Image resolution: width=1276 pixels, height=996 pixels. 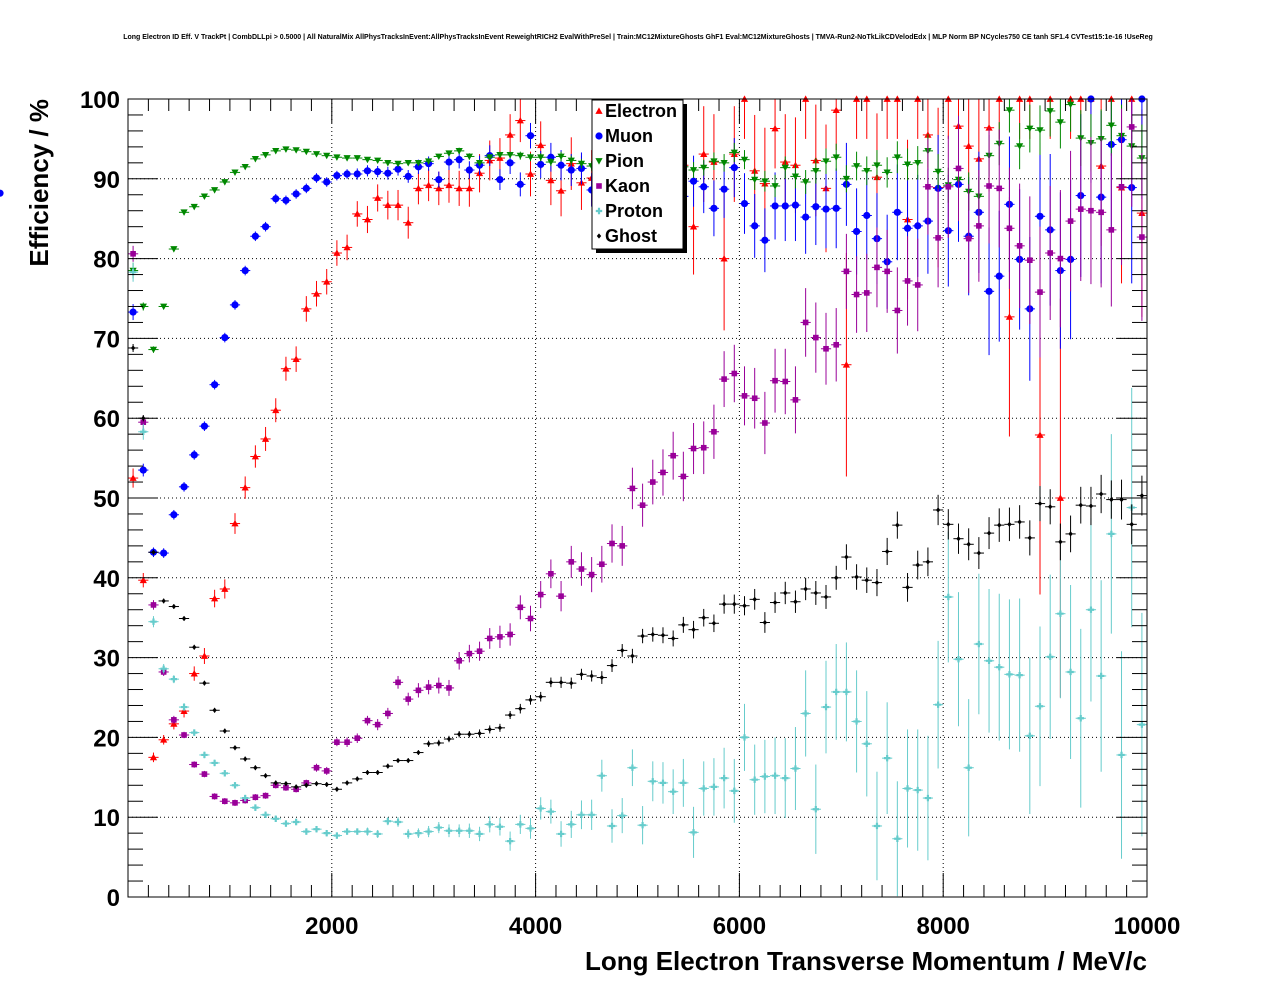 What do you see at coordinates (331, 926) in the screenshot?
I see `x-tick-label: 2000` at bounding box center [331, 926].